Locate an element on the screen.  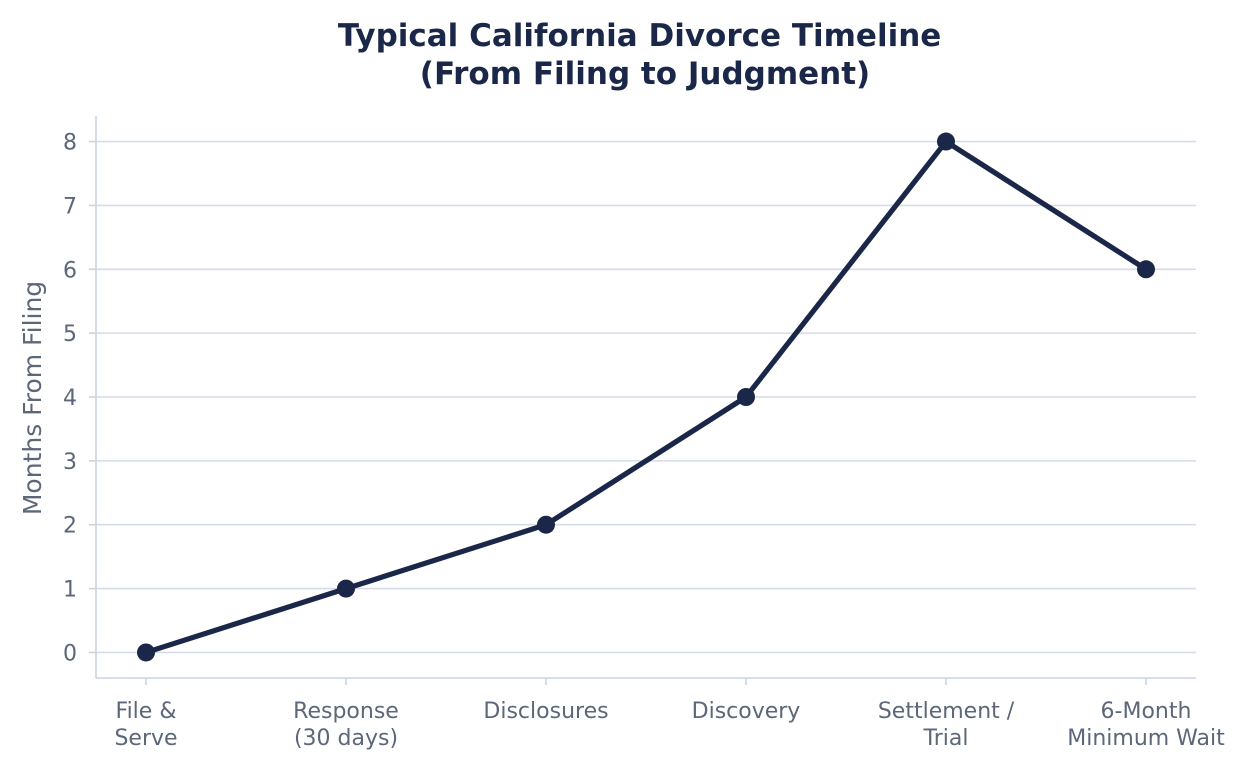
x-tick-label-line: Disclosures is located at coordinates (545, 711).